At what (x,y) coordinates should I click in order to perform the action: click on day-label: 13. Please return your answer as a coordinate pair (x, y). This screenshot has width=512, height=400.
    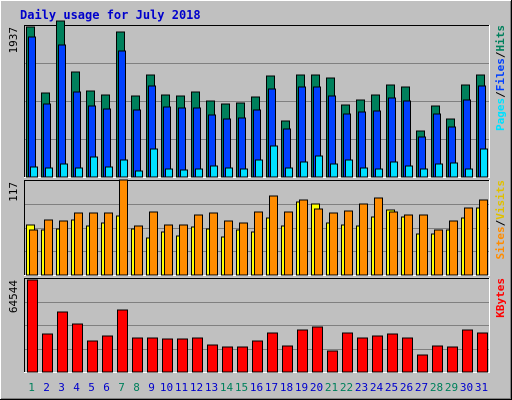
    Looking at the image, I should click on (211, 387).